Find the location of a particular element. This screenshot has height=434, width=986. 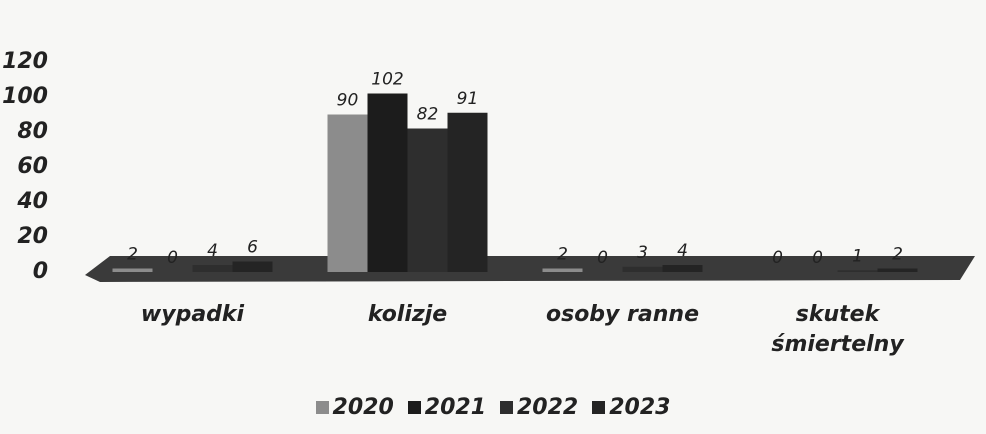

y-tick-label: 60 is located at coordinates (32, 166).